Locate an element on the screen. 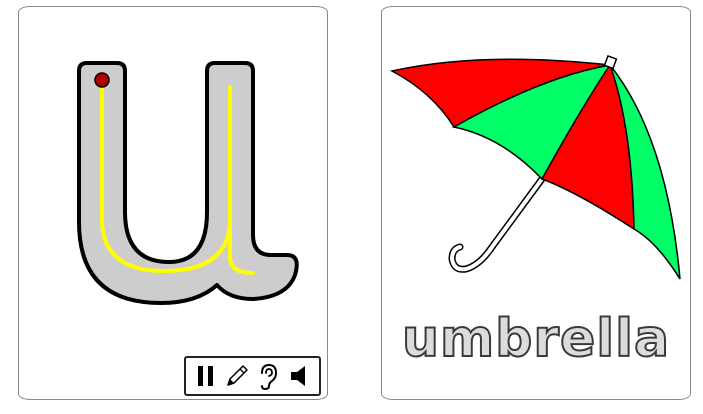 The image size is (703, 414). umbrella-shaft-inner is located at coordinates (496, 224).